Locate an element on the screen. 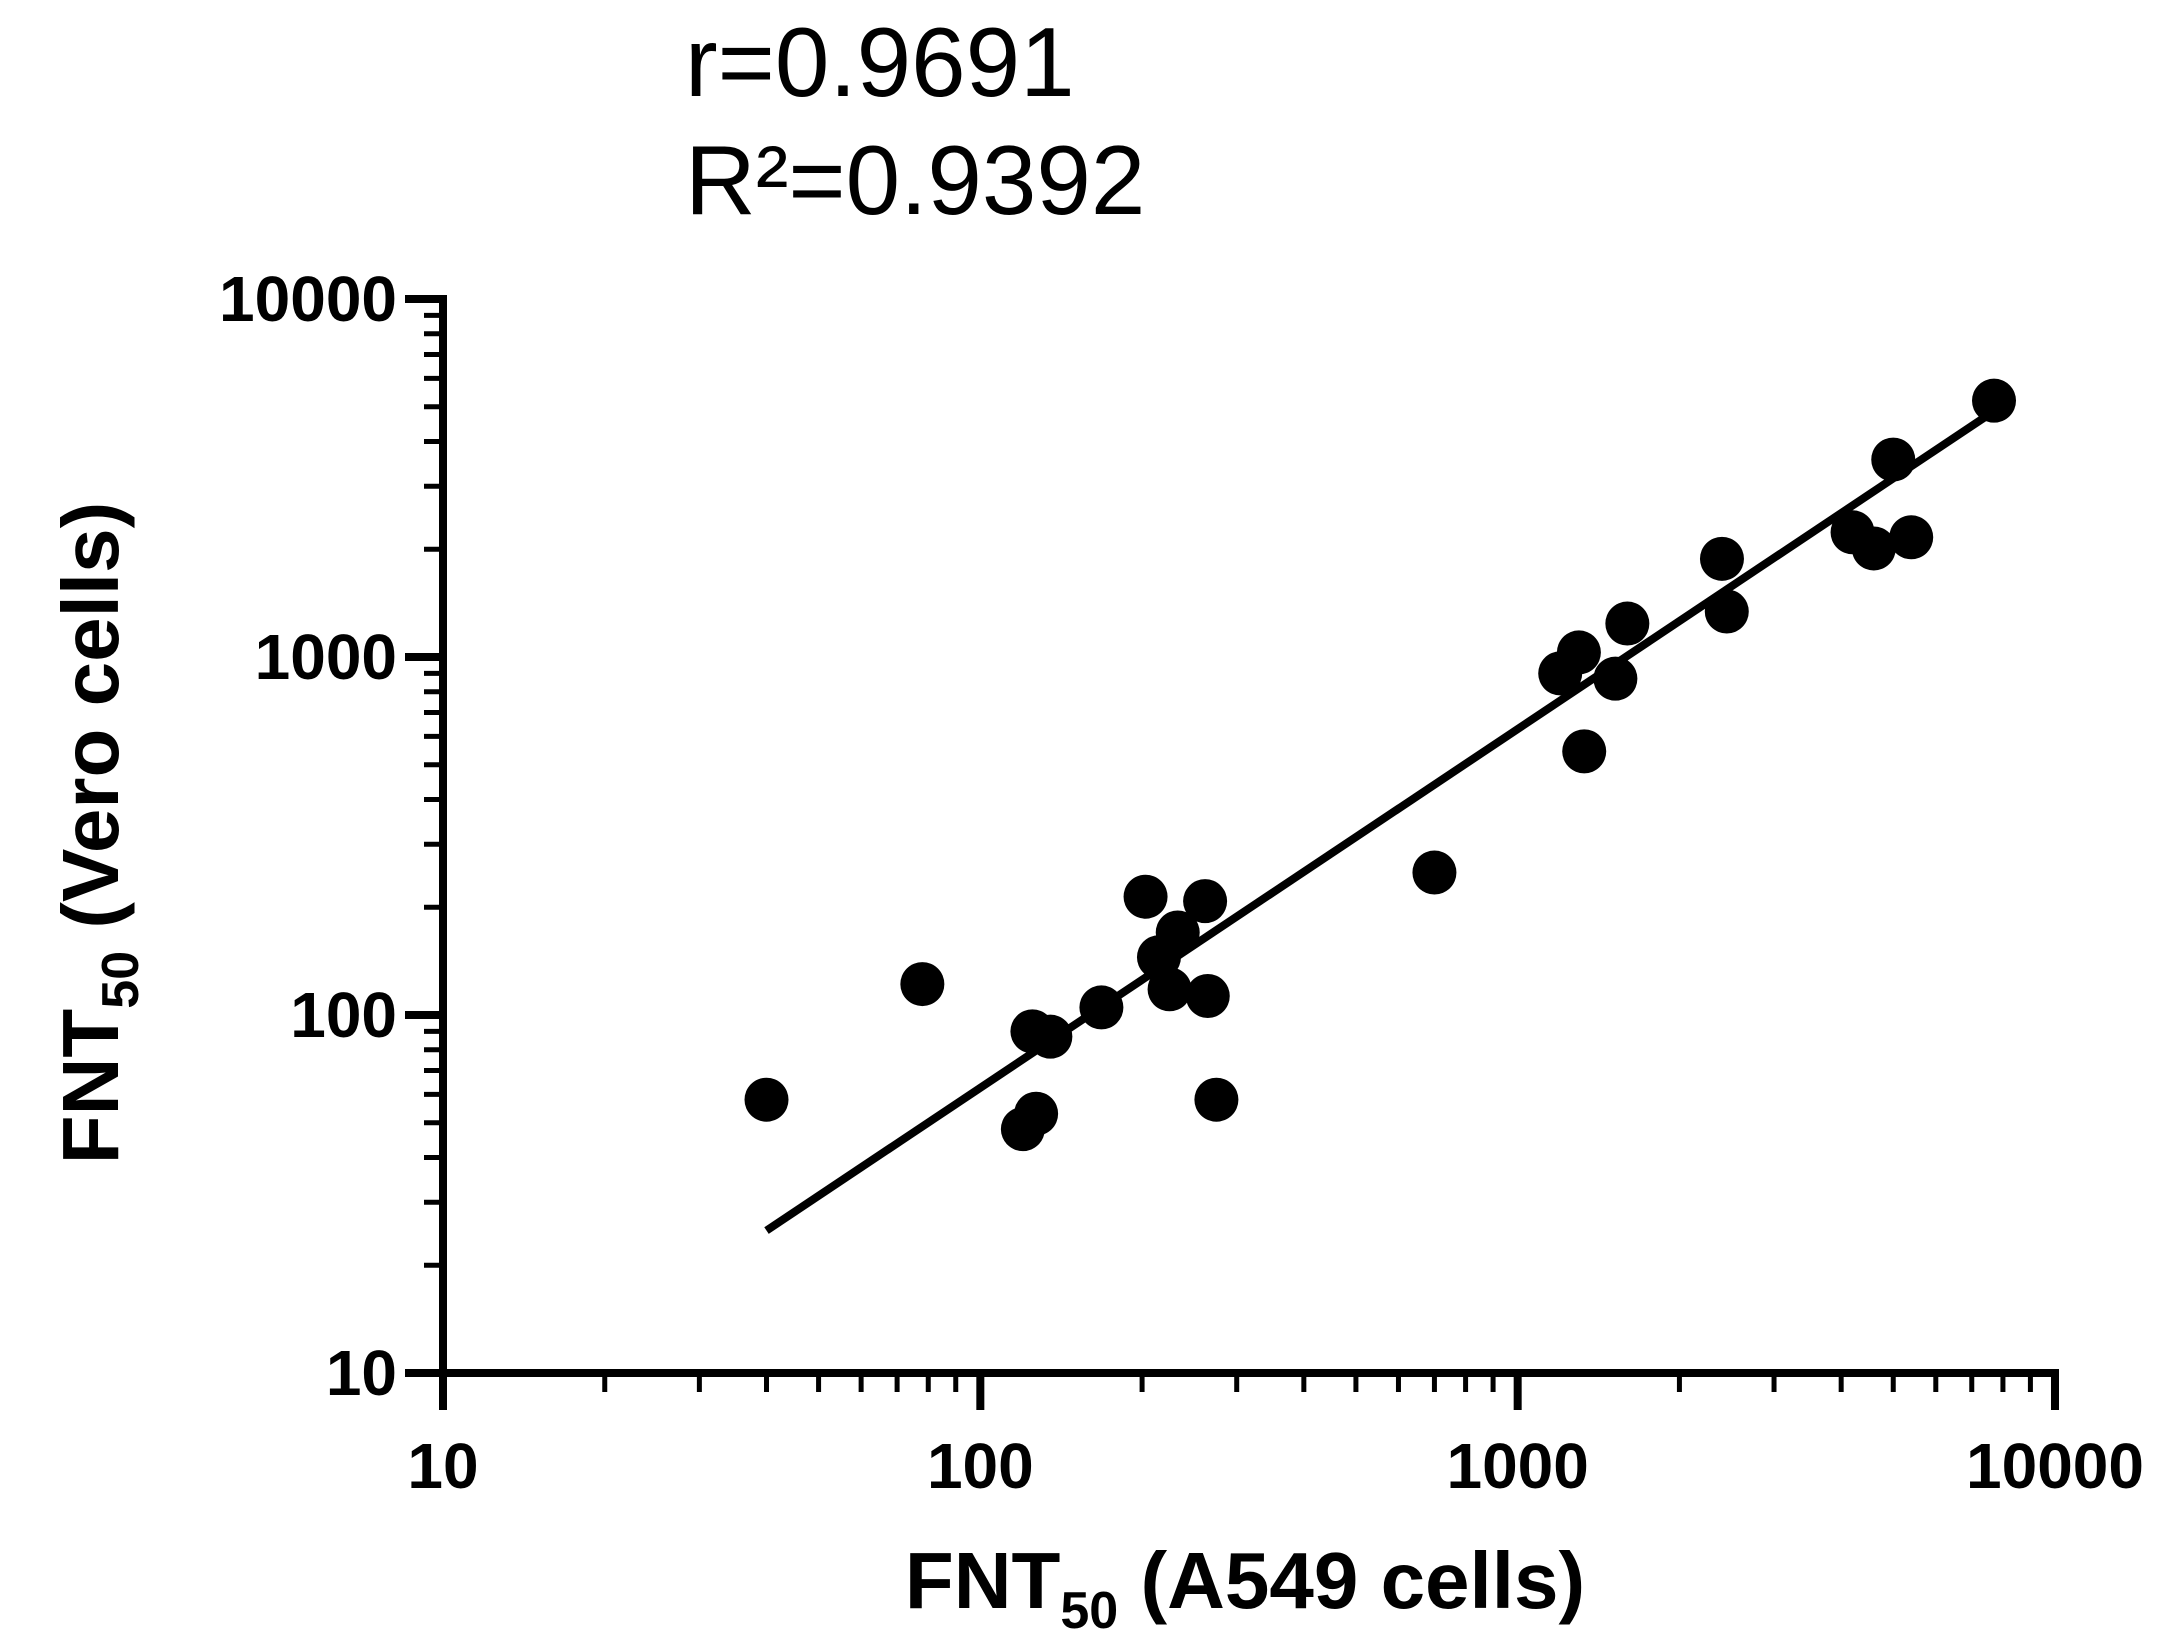 This screenshot has height=1650, width=2164. y-axis-title: FNT50 (Vero cells) is located at coordinates (98, 833).